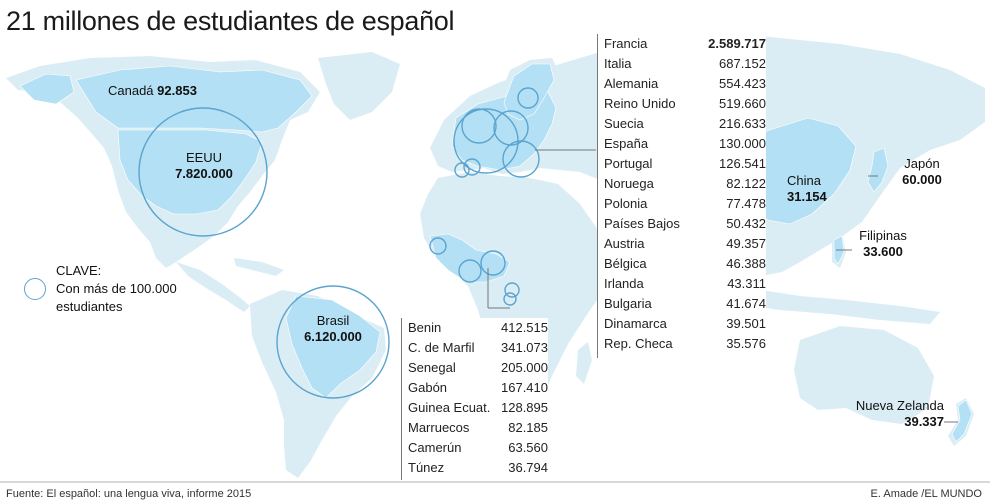 This screenshot has height=504, width=990. I want to click on table-row: Portugal 126.541, so click(682, 164).